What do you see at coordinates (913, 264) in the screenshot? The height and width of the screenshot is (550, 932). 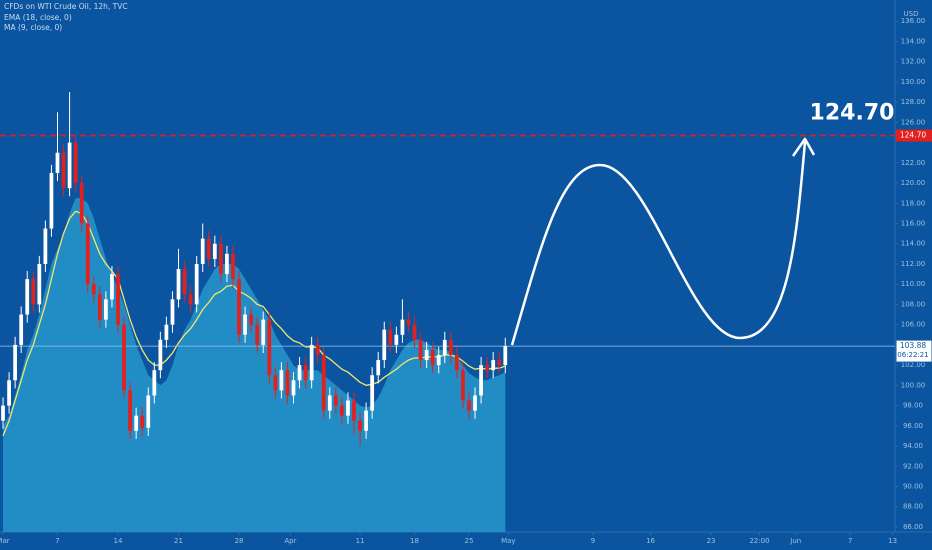 I see `y-tick-label: 112.00` at bounding box center [913, 264].